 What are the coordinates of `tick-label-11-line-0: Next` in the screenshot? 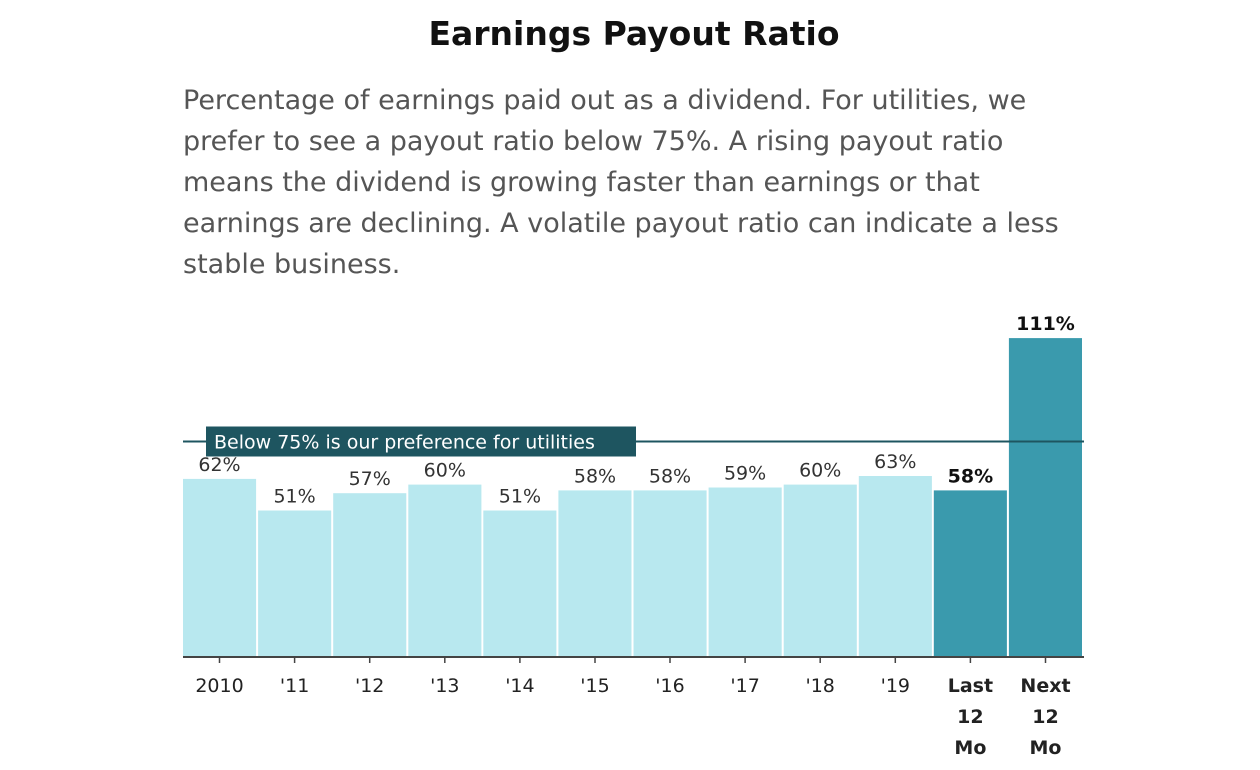 It's located at (1045, 686).